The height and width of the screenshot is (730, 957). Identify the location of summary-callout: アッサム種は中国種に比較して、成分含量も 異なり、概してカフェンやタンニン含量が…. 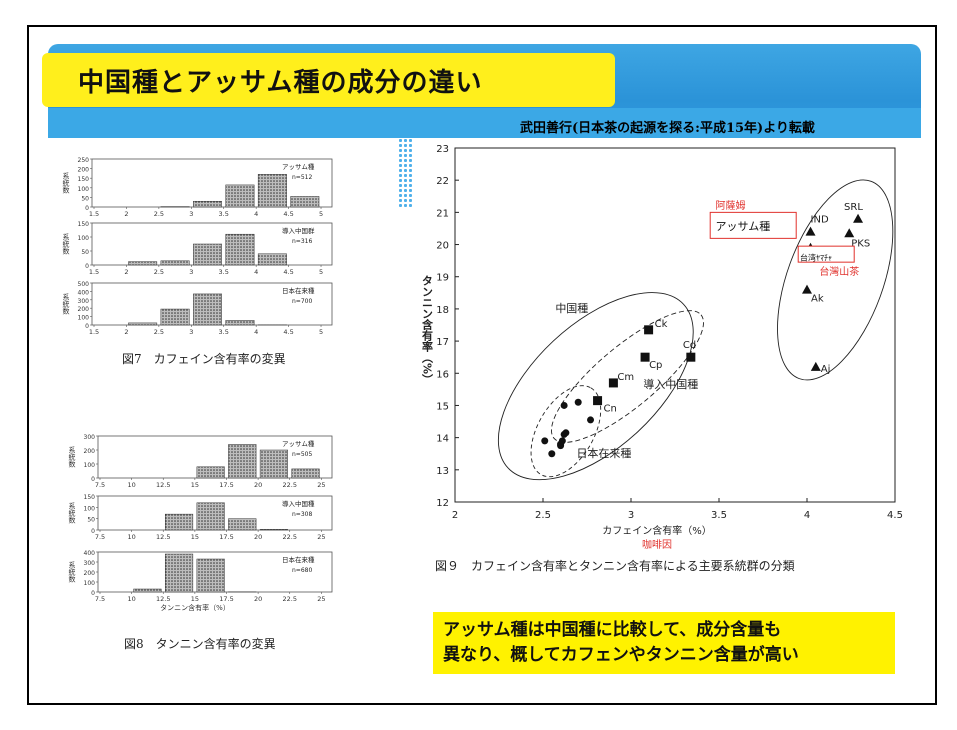
(664, 643).